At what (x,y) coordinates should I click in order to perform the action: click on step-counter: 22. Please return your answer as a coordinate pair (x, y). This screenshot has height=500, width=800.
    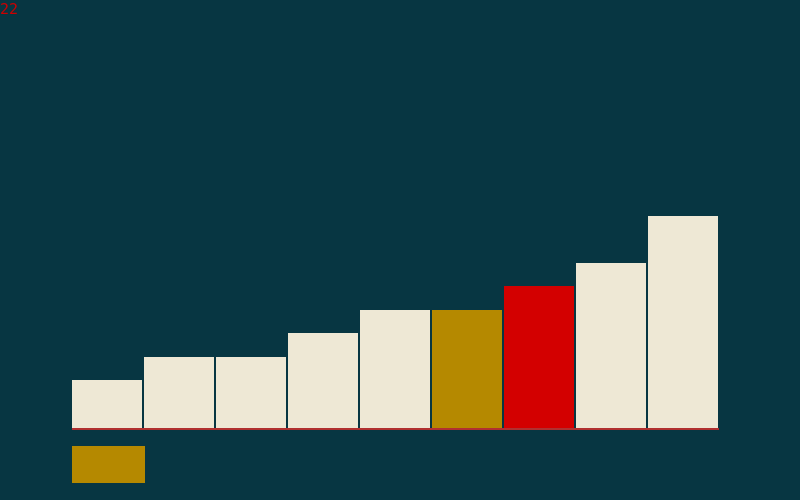
    Looking at the image, I should click on (9, 9).